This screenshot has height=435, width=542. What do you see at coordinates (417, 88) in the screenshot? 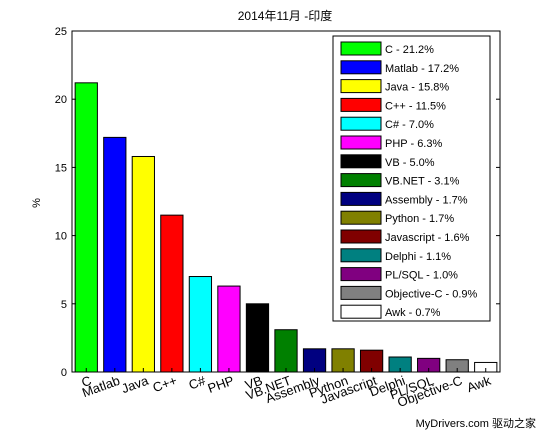
I see `legend-label-2: Java - 15.8%` at bounding box center [417, 88].